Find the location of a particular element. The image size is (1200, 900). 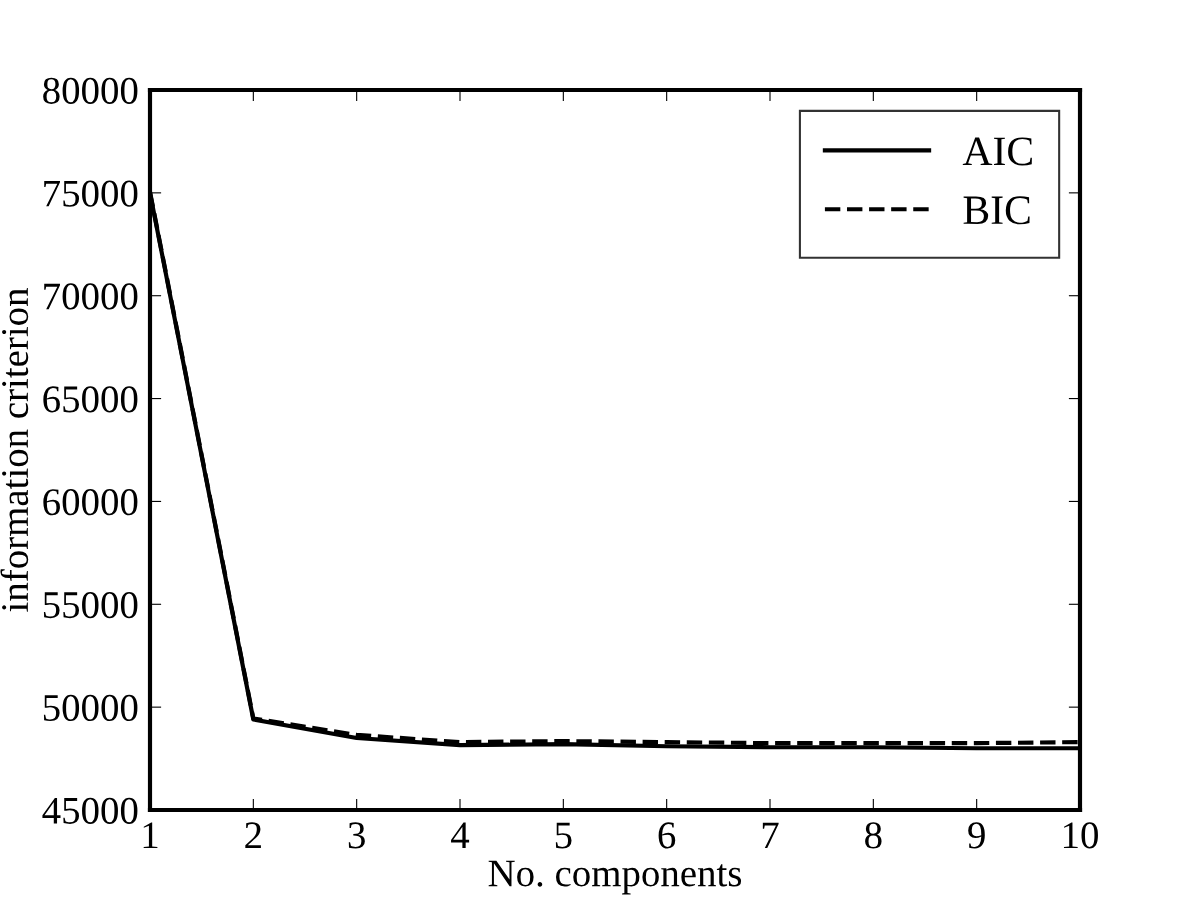

y-tick-label: 70000 is located at coordinates (91, 296).